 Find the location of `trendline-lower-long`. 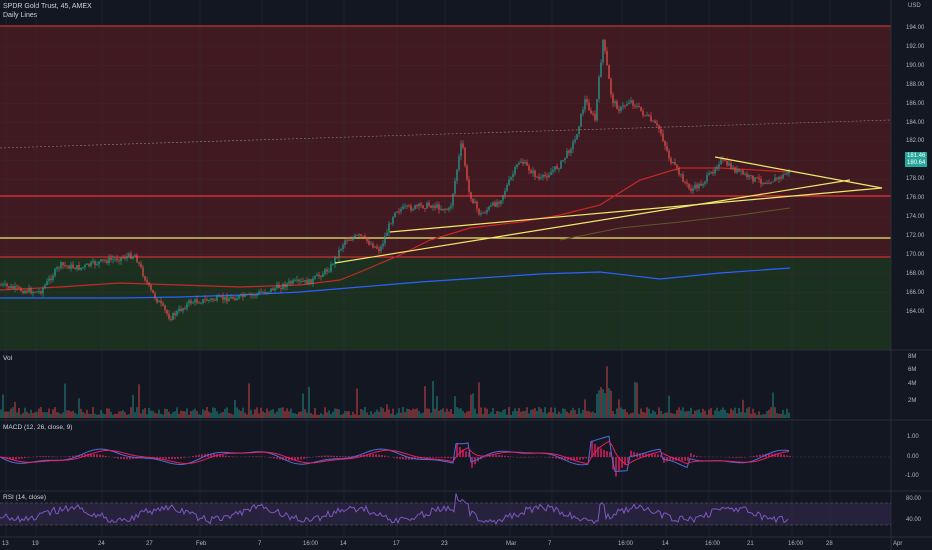

trendline-lower-long is located at coordinates (592, 221).